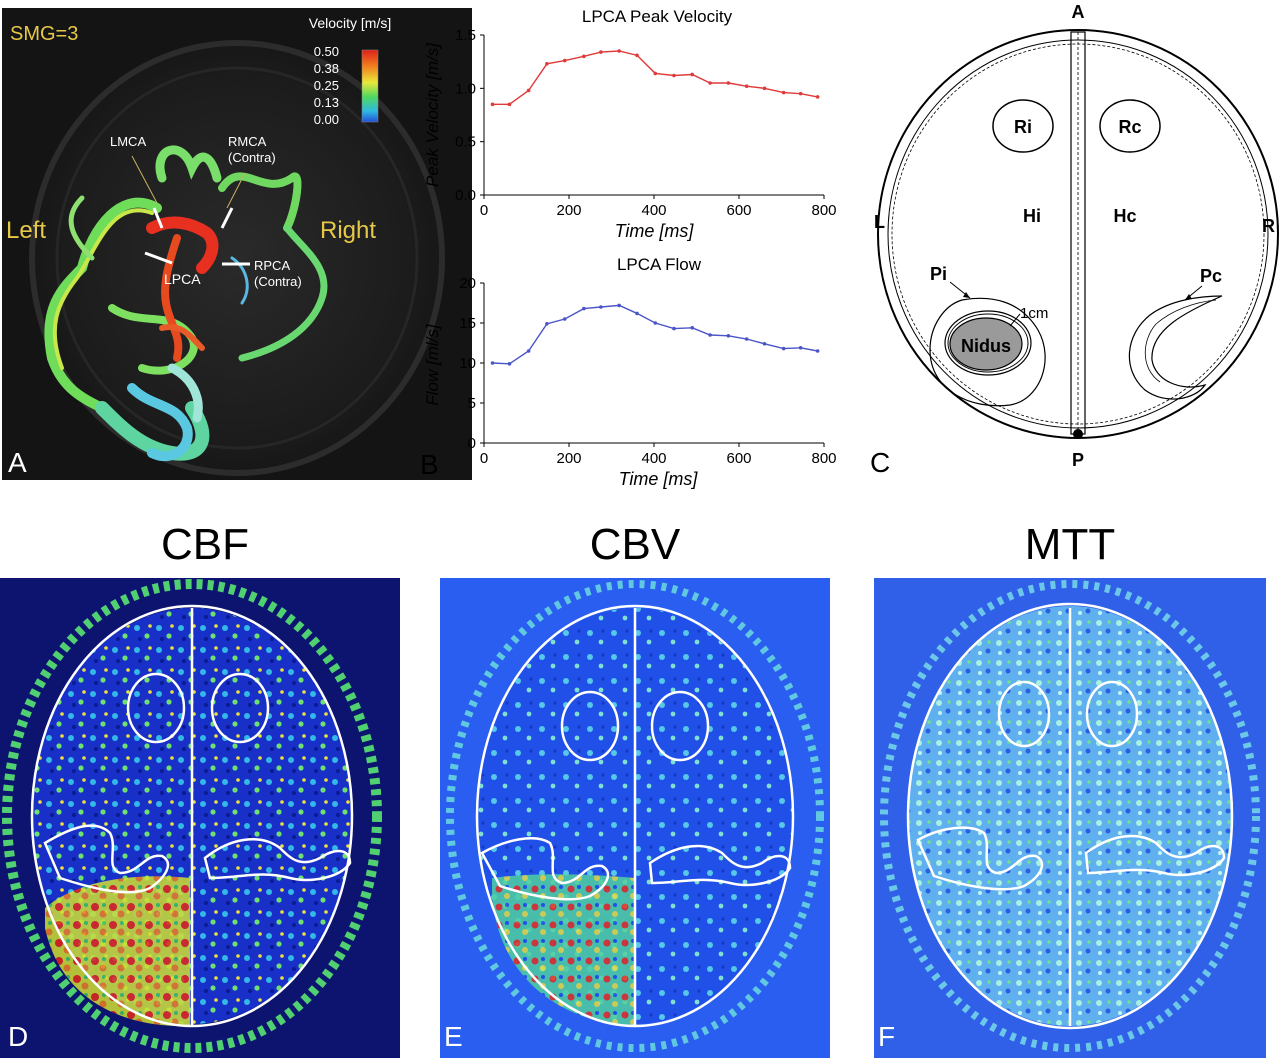 Image resolution: width=1280 pixels, height=1063 pixels. What do you see at coordinates (326, 85) in the screenshot?
I see `legend-tick-2: 0.25` at bounding box center [326, 85].